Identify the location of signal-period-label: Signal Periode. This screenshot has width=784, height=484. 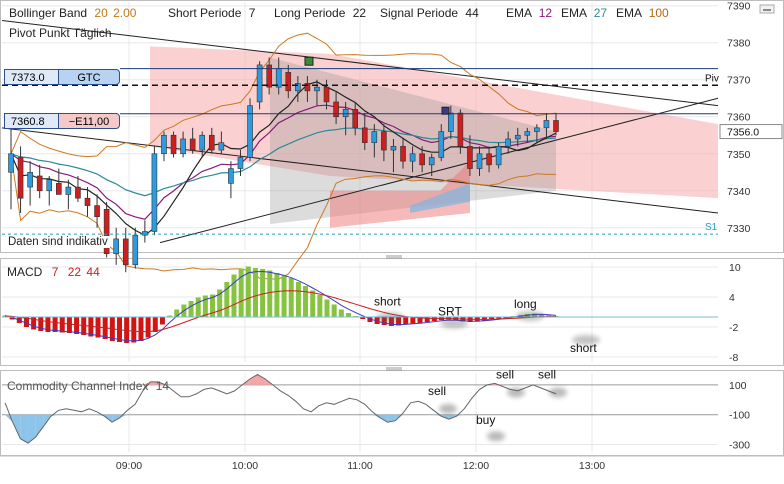
(419, 13).